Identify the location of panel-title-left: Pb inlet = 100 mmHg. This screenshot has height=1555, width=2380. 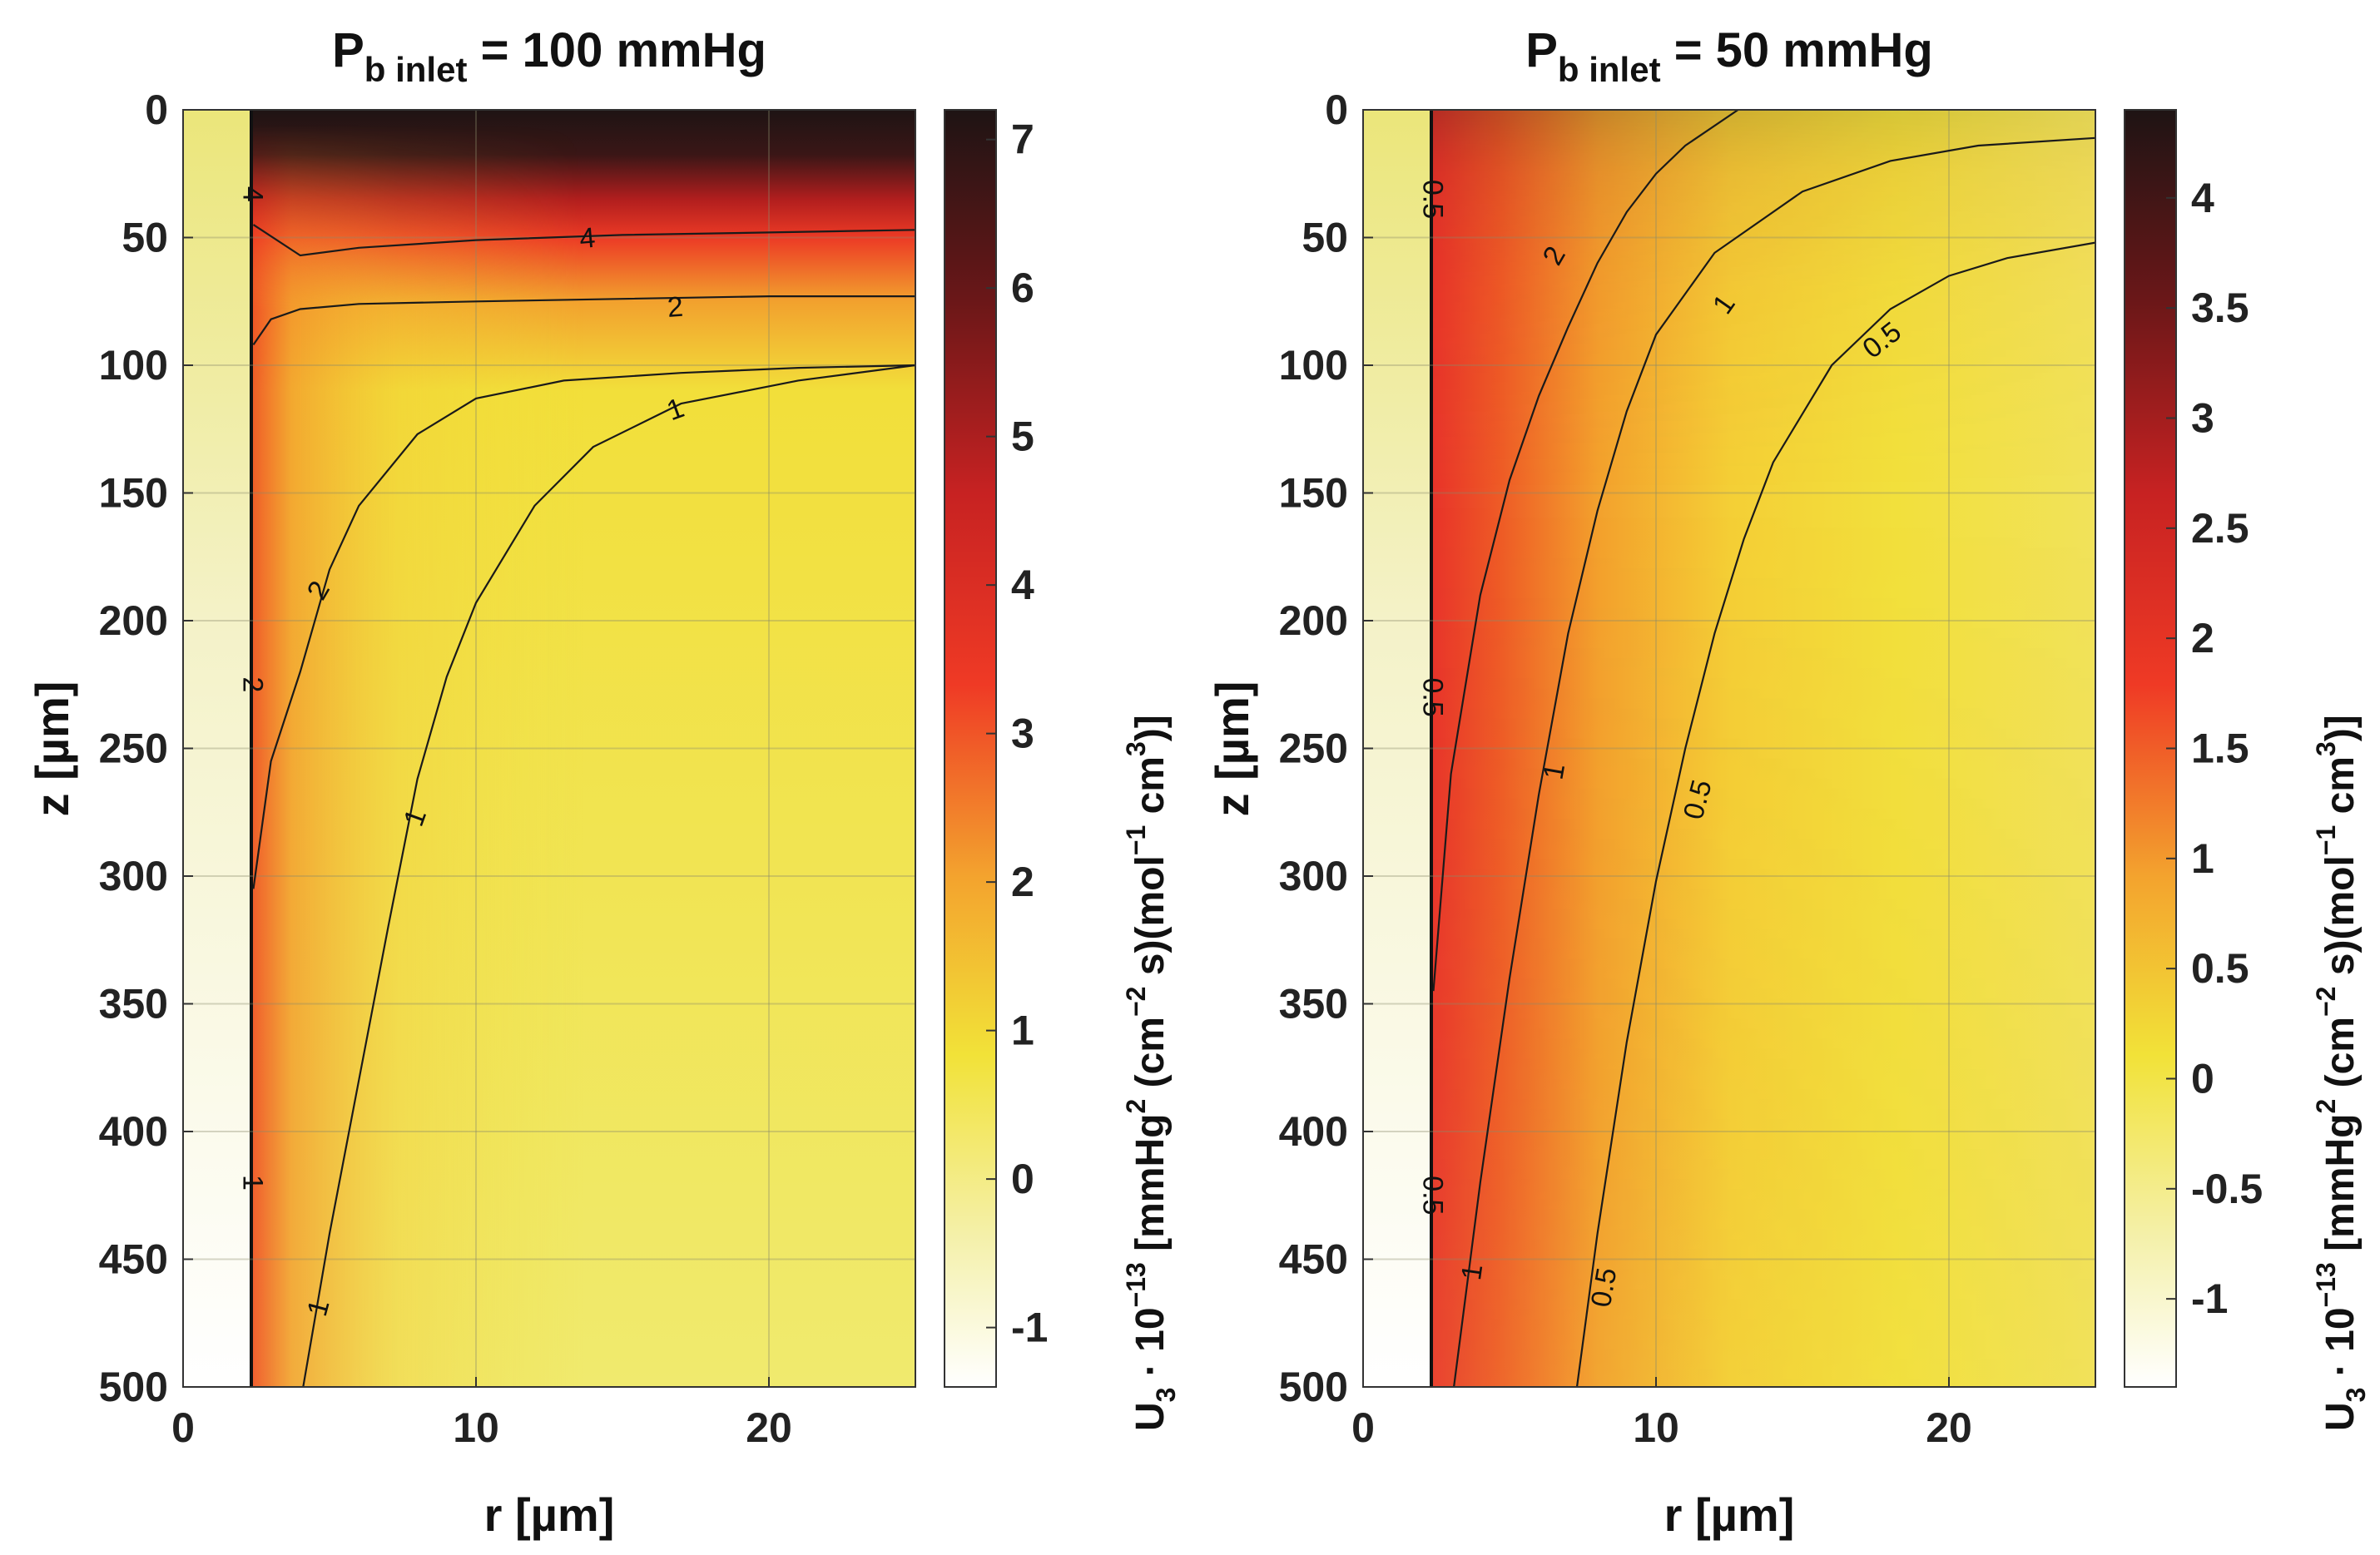
(549, 56).